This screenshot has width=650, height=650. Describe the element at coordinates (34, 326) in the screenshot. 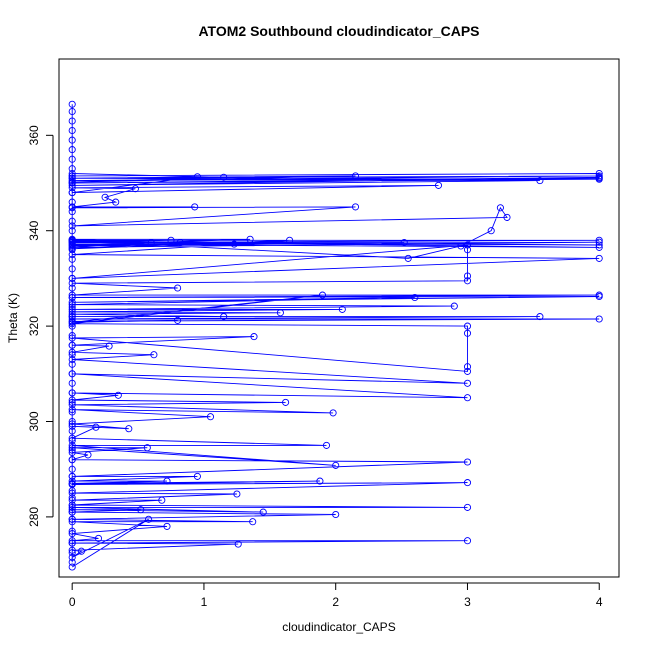

I see `y-tick-label: 320` at that location.